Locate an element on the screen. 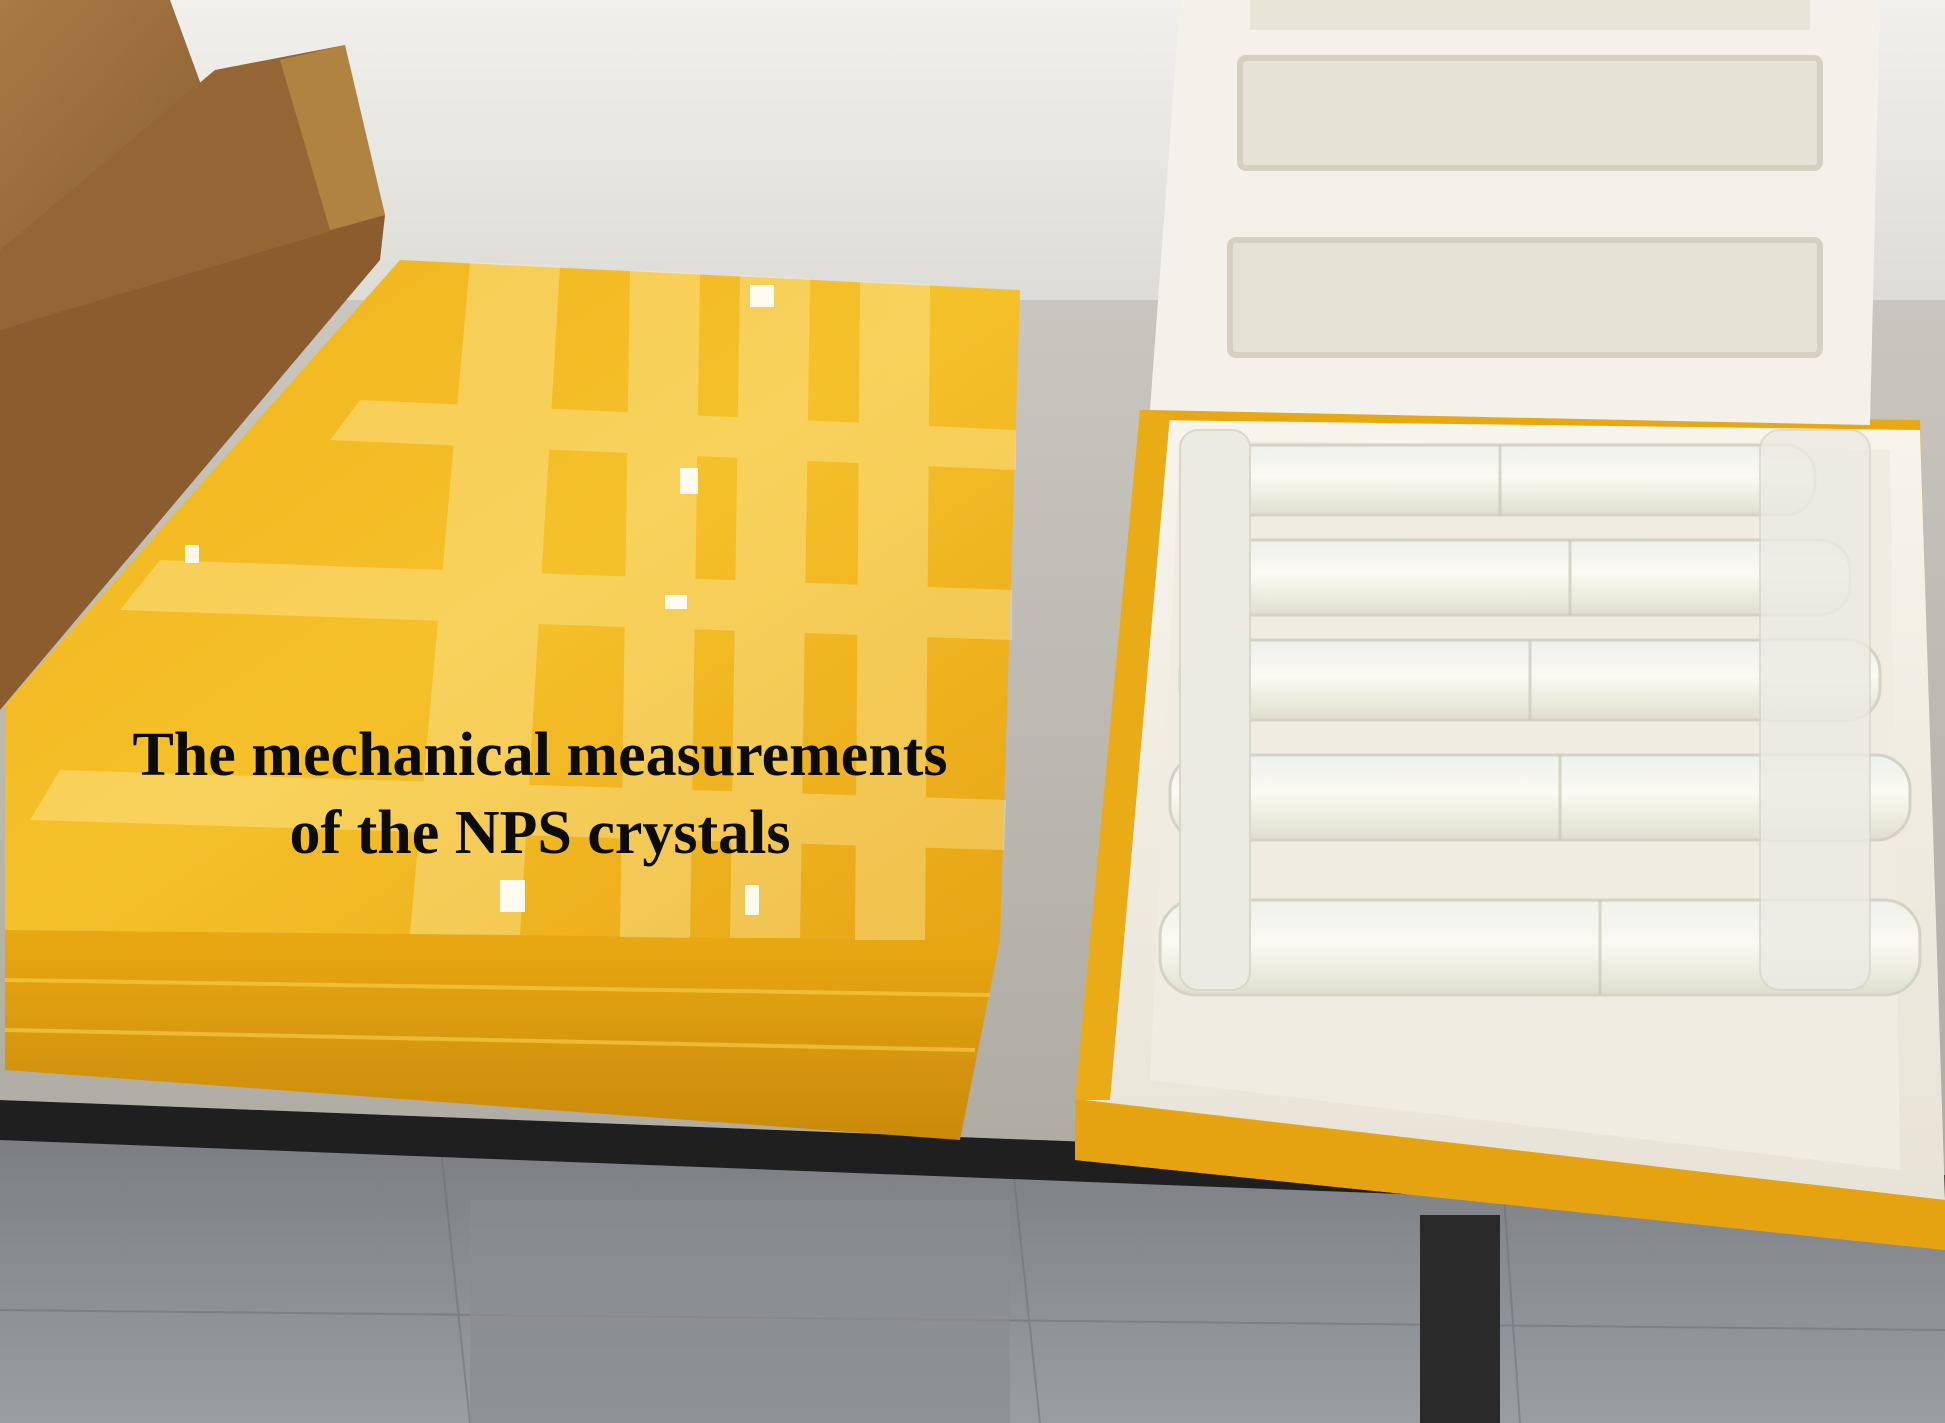 This screenshot has width=1945, height=1423. lid-slots is located at coordinates (1525, 206).